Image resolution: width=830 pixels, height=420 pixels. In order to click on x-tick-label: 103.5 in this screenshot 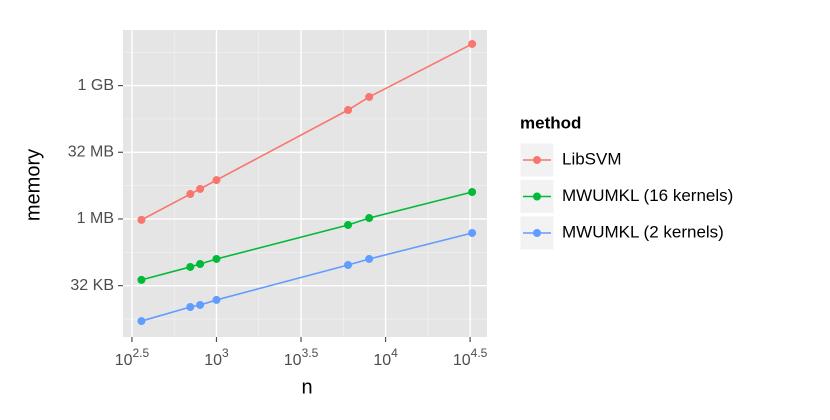, I will do `click(301, 357)`.